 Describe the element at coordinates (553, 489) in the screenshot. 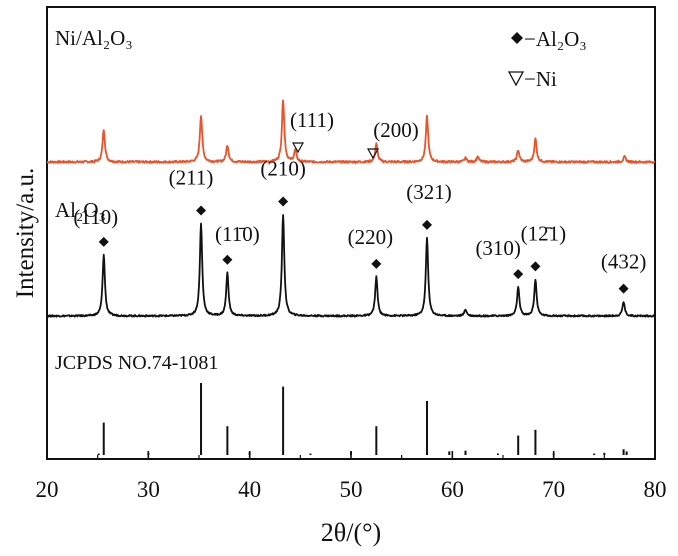

I see `x-tick-label: 70` at that location.